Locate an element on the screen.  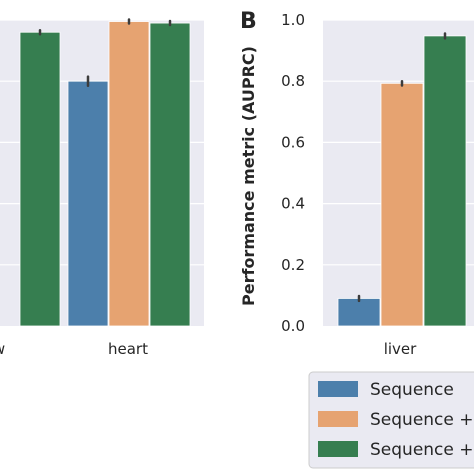
x-tick-label: liver is located at coordinates (400, 349).